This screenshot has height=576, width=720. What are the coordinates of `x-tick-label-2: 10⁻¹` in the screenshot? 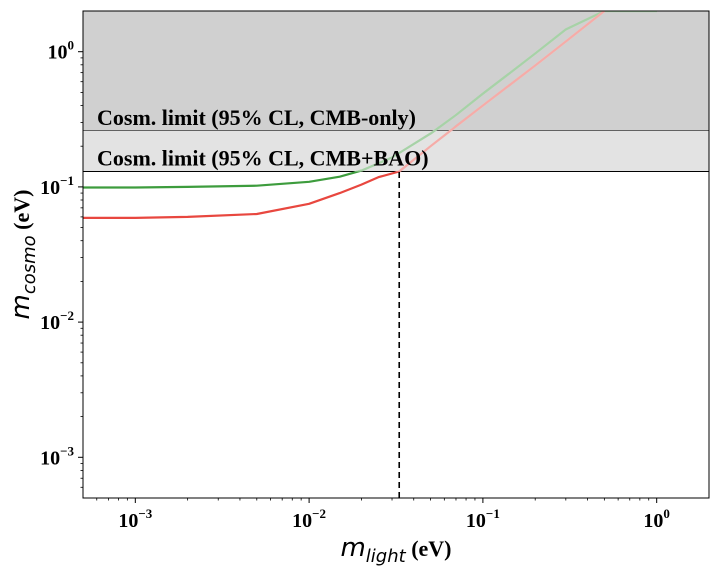 It's located at (483, 519).